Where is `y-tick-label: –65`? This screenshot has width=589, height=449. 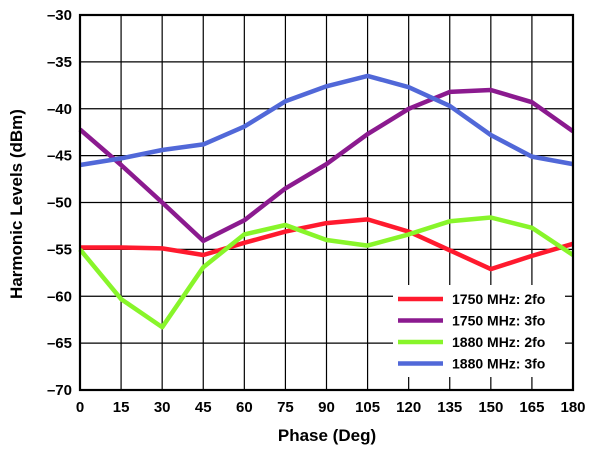
y-tick-label: –65 is located at coordinates (59, 343).